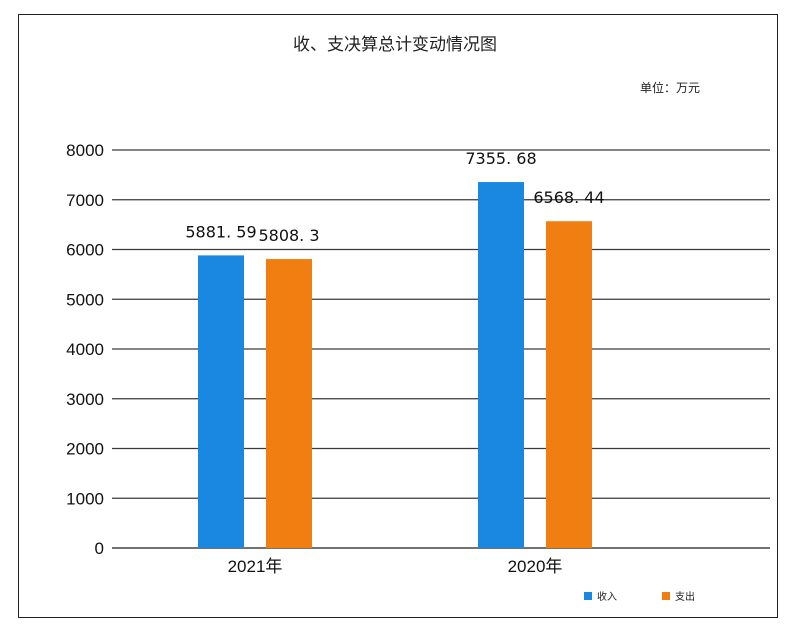 This screenshot has height=635, width=800. What do you see at coordinates (535, 566) in the screenshot?
I see `x-category-label: 2020年` at bounding box center [535, 566].